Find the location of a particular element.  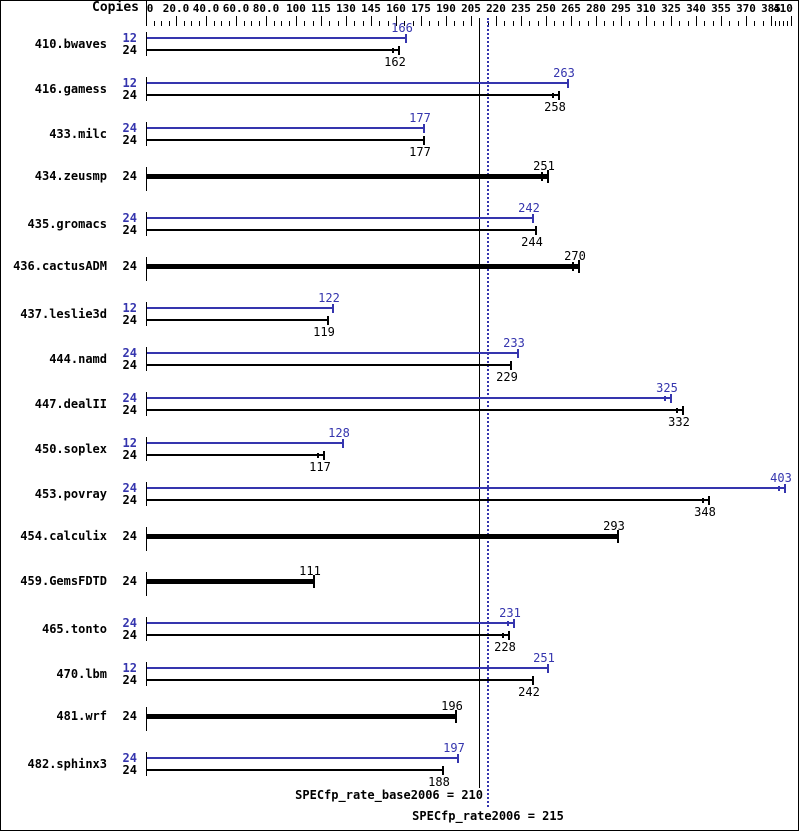

peak-value-label: 251 is located at coordinates (544, 658).